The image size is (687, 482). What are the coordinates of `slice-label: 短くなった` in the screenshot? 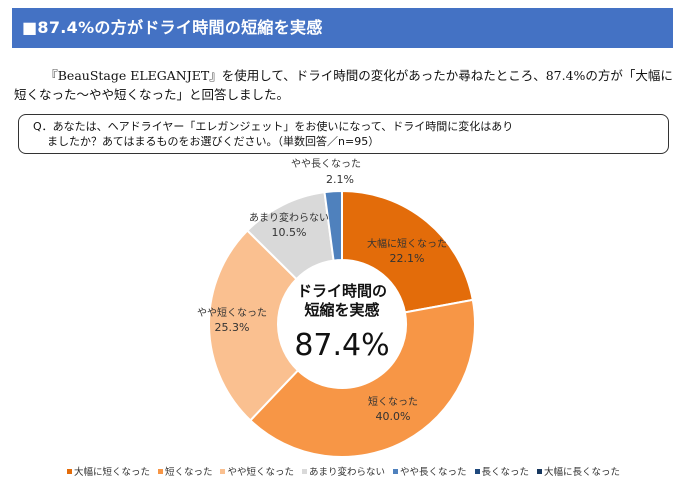 It's located at (393, 401).